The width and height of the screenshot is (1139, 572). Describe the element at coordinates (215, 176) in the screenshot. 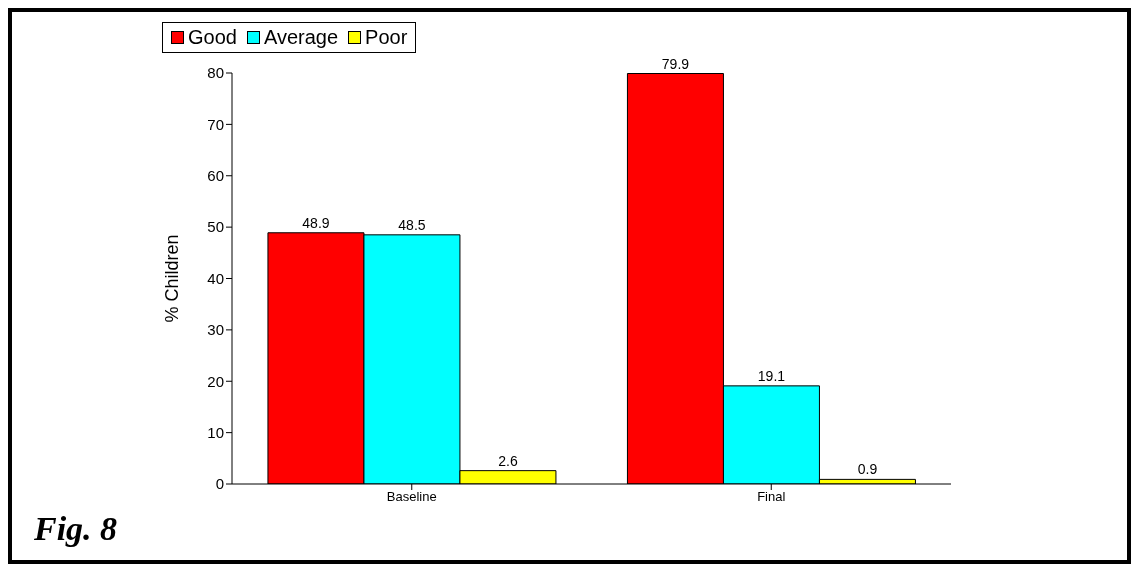

I see `y-tick-label: 60` at that location.